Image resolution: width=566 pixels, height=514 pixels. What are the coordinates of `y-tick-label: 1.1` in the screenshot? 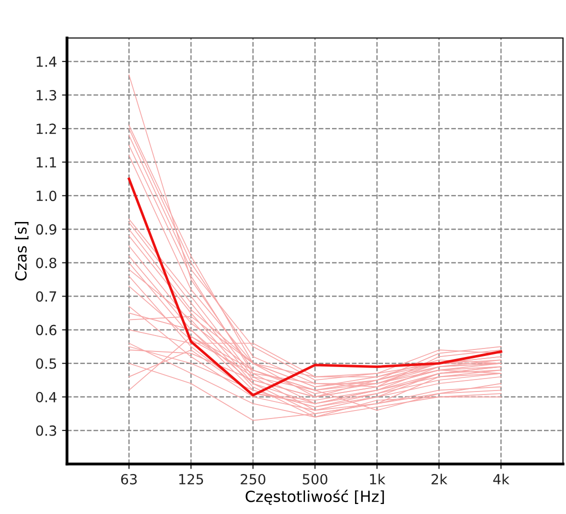 It's located at (46, 162).